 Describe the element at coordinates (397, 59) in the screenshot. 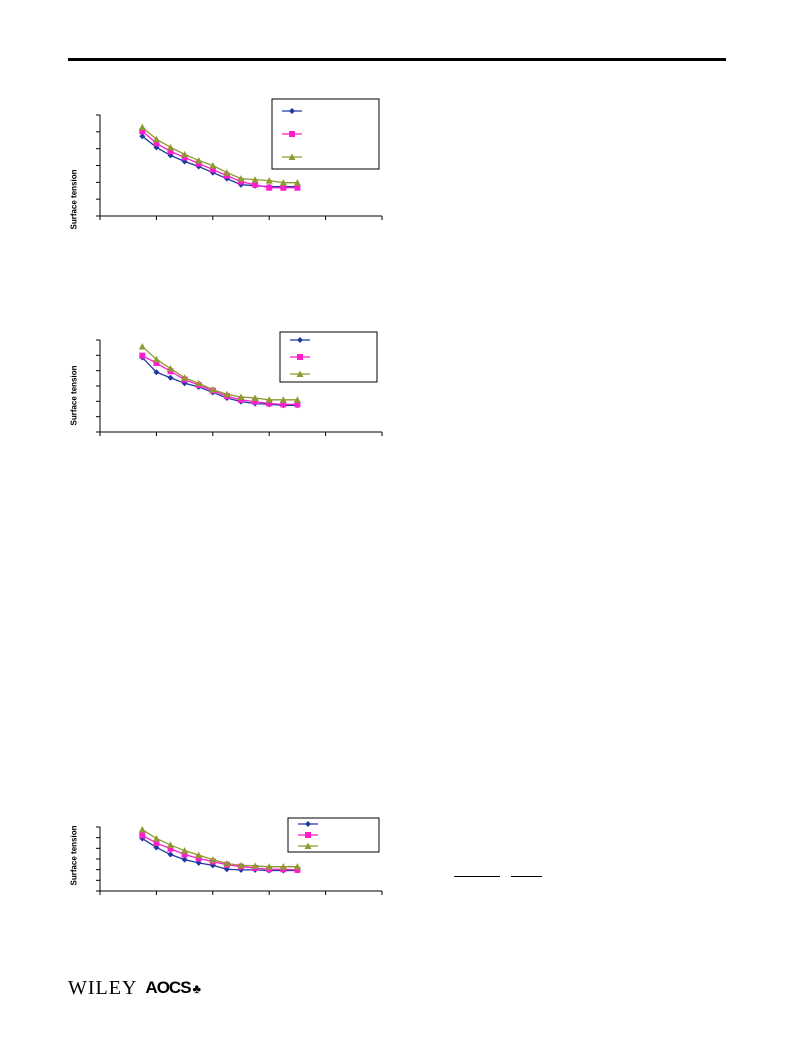

I see `header-rule` at that location.